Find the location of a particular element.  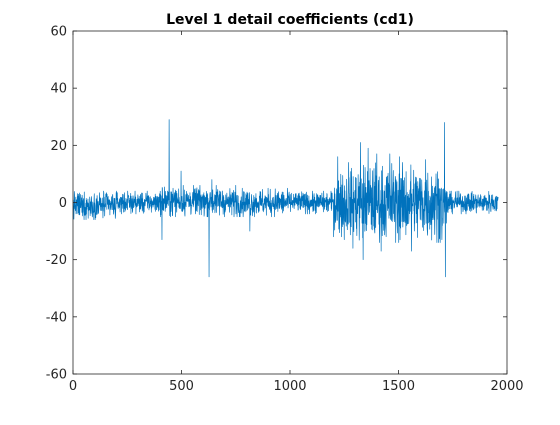

y-tick-label: -20 is located at coordinates (56, 260).